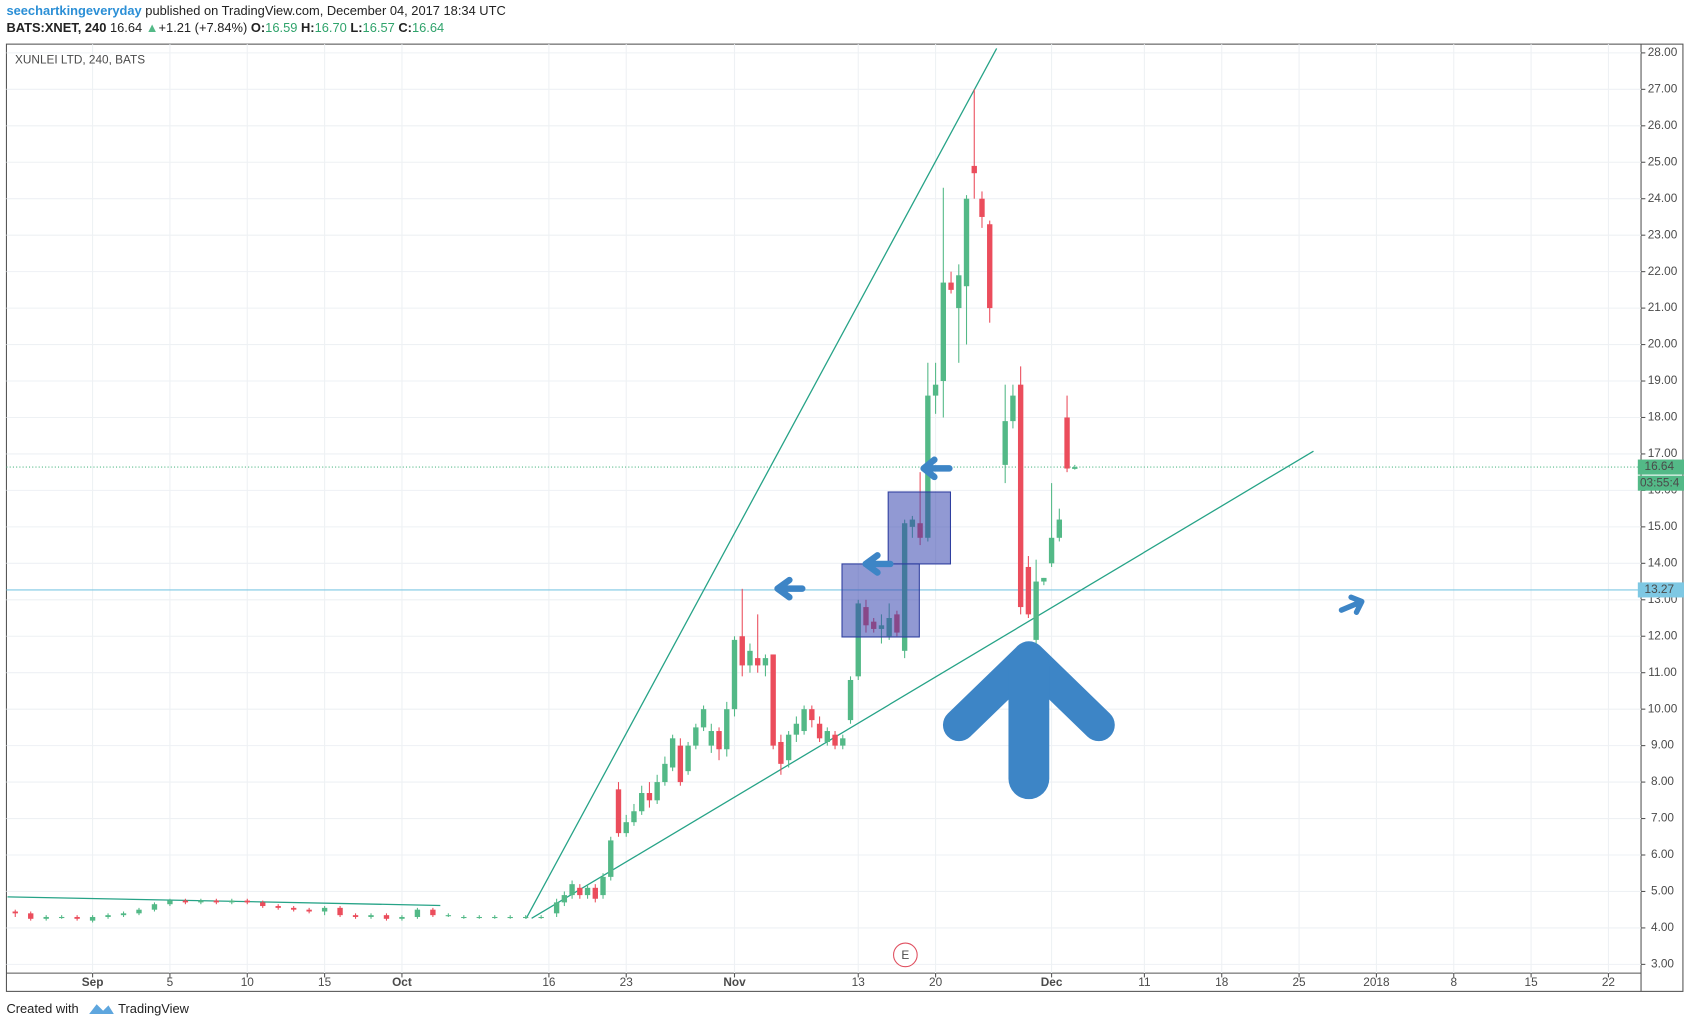 This screenshot has width=1684, height=1028. I want to click on y-tick-label: 28.00, so click(1663, 52).